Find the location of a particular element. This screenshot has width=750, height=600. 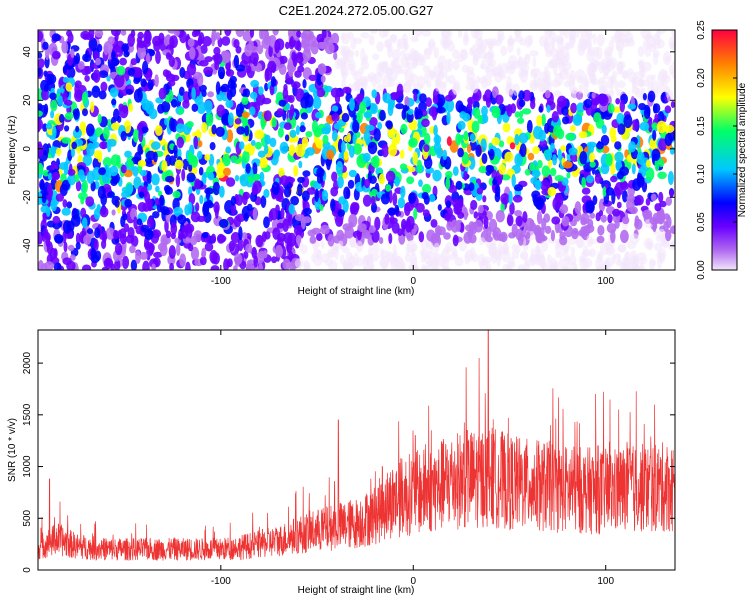

colorbar-tick-label: 0.25 is located at coordinates (701, 30).